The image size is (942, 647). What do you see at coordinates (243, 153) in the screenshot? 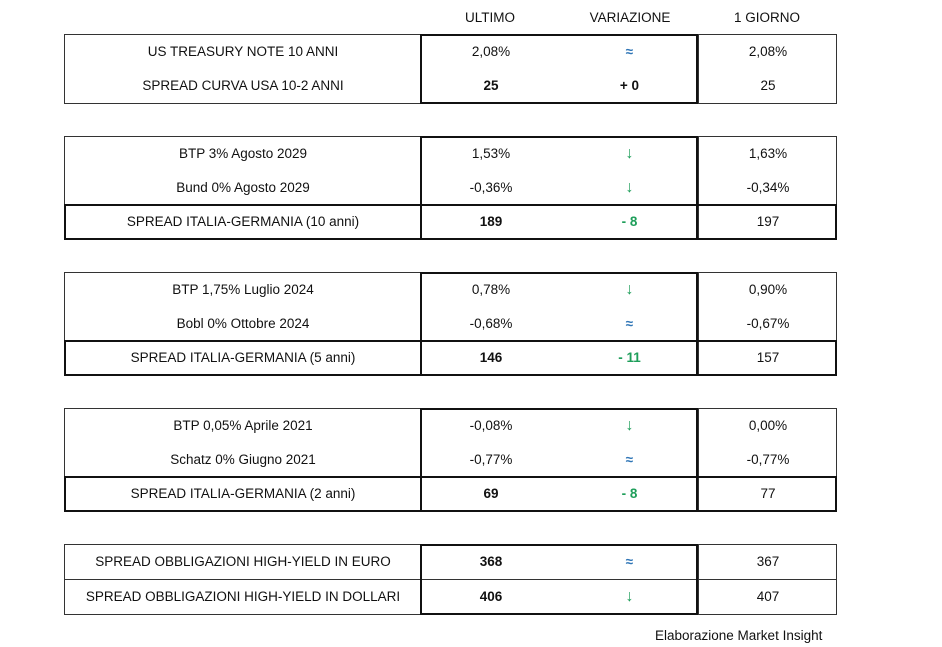
I see `row-label: BTP 3% Agosto 2029` at bounding box center [243, 153].